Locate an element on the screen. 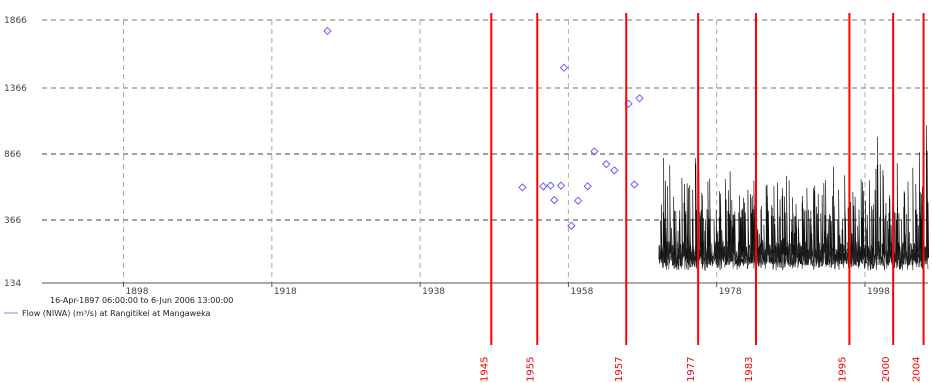 The height and width of the screenshot is (383, 932). y-tick-label-866: 866 is located at coordinates (12, 155).